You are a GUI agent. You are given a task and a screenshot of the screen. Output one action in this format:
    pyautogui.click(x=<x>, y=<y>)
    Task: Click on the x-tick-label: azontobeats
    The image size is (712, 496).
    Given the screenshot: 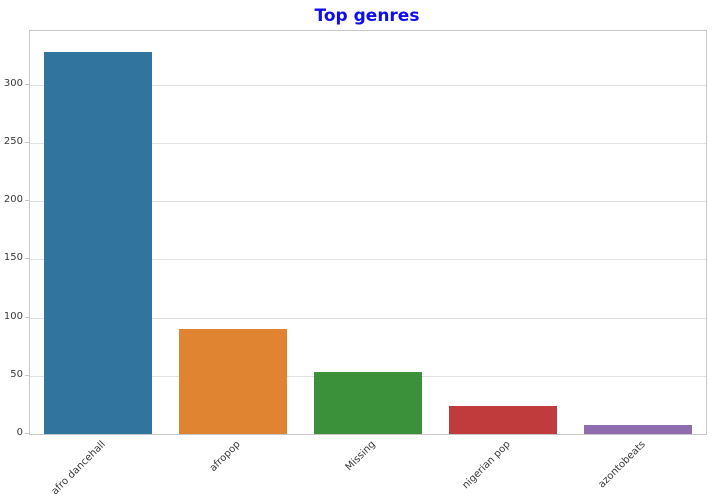 What is the action you would take?
    pyautogui.click(x=622, y=465)
    